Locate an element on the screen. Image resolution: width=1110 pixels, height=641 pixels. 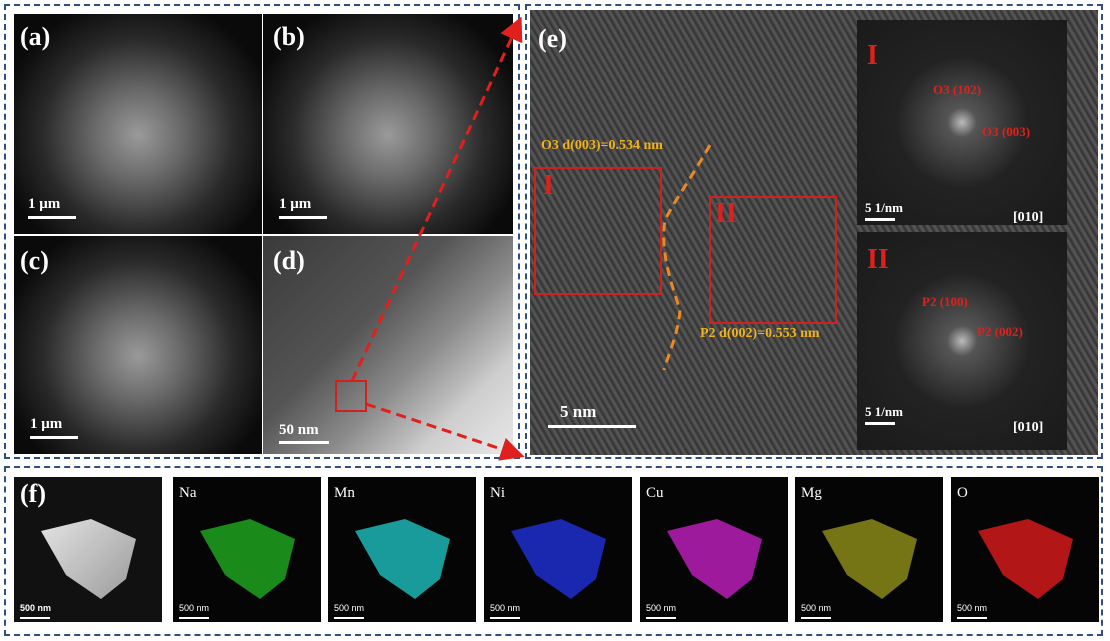
sem-image-a: (a) 1 μm is located at coordinates (138, 124).